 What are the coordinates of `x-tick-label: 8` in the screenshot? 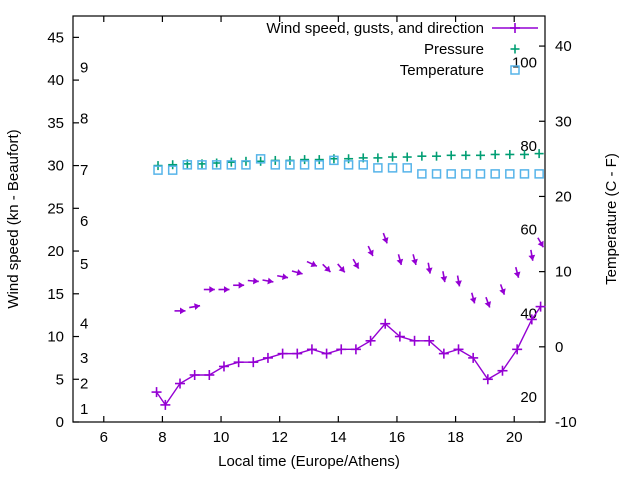 It's located at (162, 437).